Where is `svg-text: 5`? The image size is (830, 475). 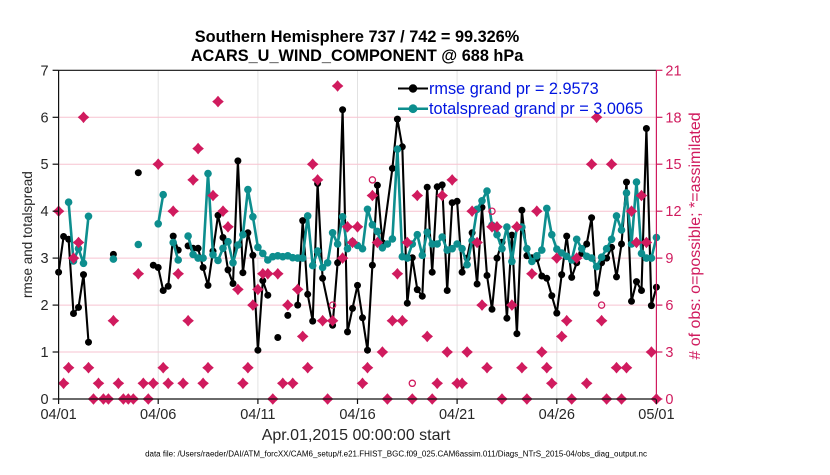 svg-text: 5 is located at coordinates (45, 165).